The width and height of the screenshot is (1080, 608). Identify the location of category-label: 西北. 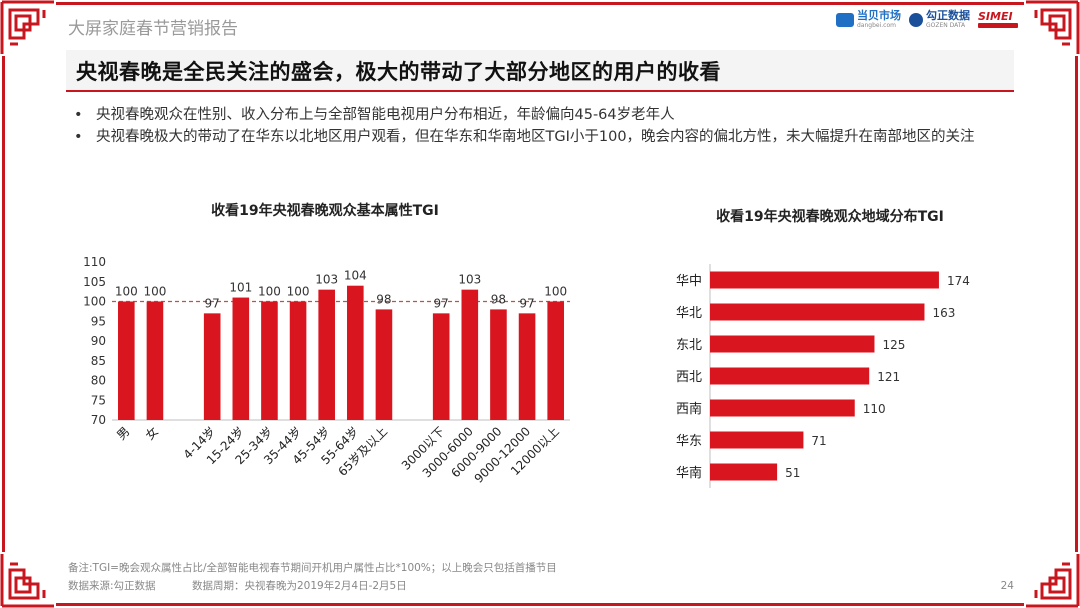
(689, 377).